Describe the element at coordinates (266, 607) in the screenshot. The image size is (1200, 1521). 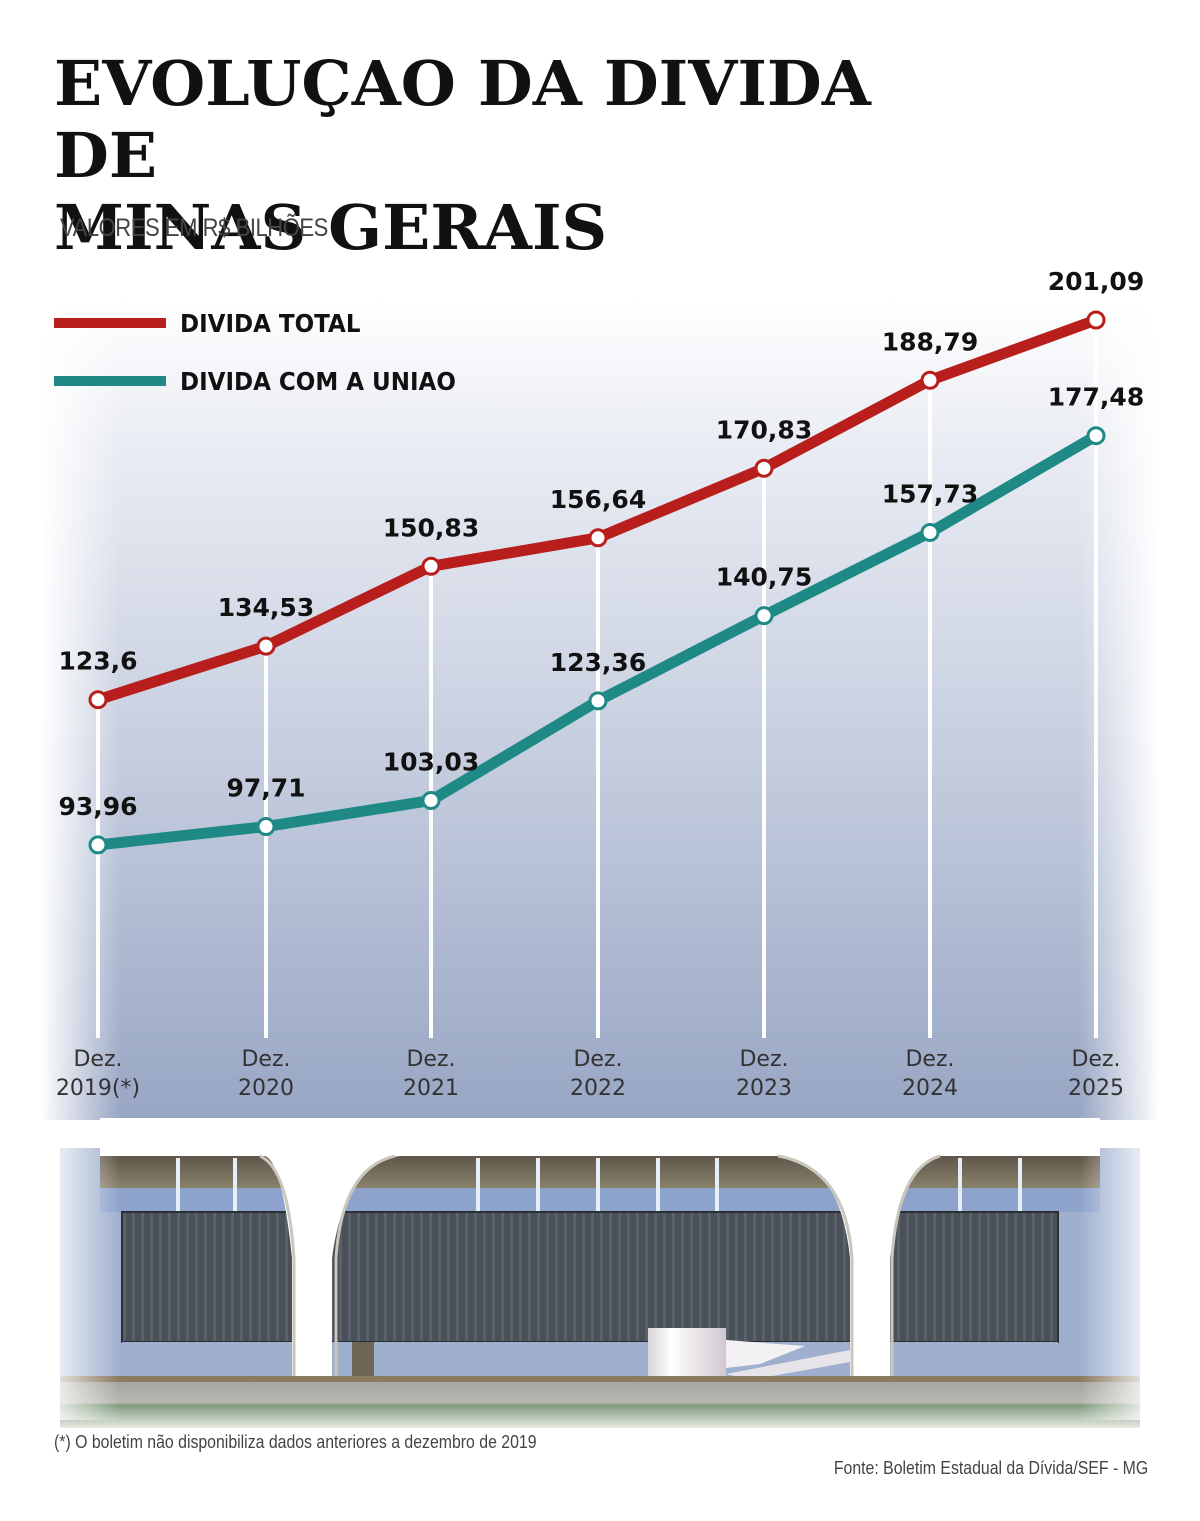
I see `data-value-label: 134,53` at that location.